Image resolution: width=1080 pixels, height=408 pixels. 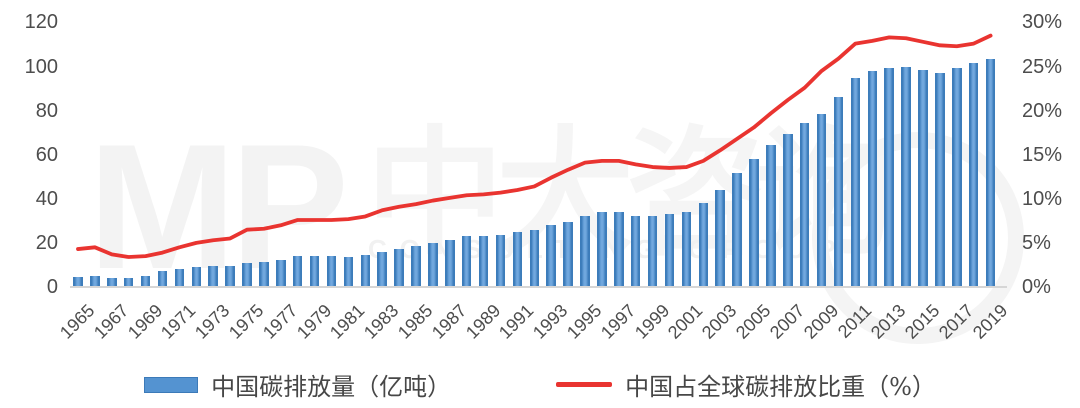 What do you see at coordinates (348, 272) in the screenshot?
I see `bar-1981` at bounding box center [348, 272].